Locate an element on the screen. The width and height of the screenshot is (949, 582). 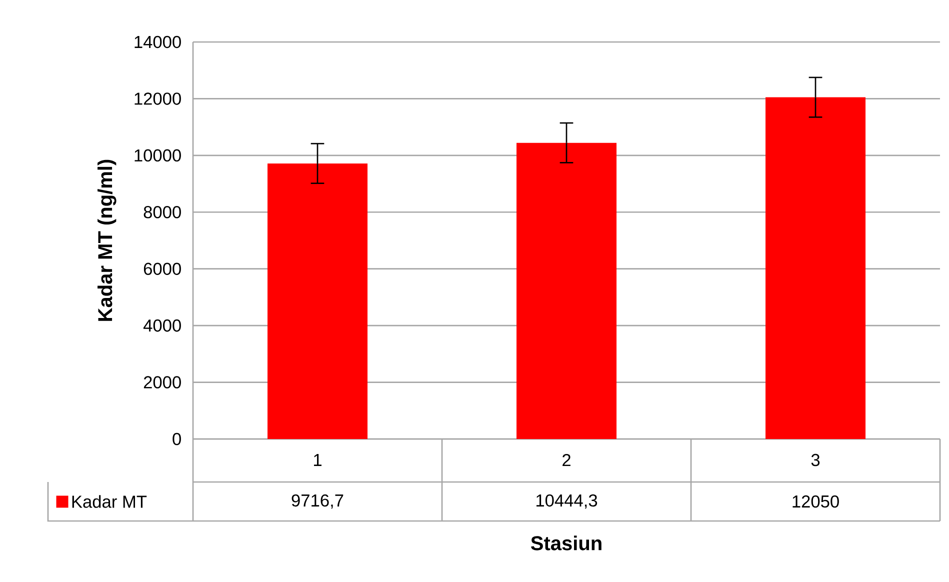
data-label: 10444,3 is located at coordinates (567, 501).